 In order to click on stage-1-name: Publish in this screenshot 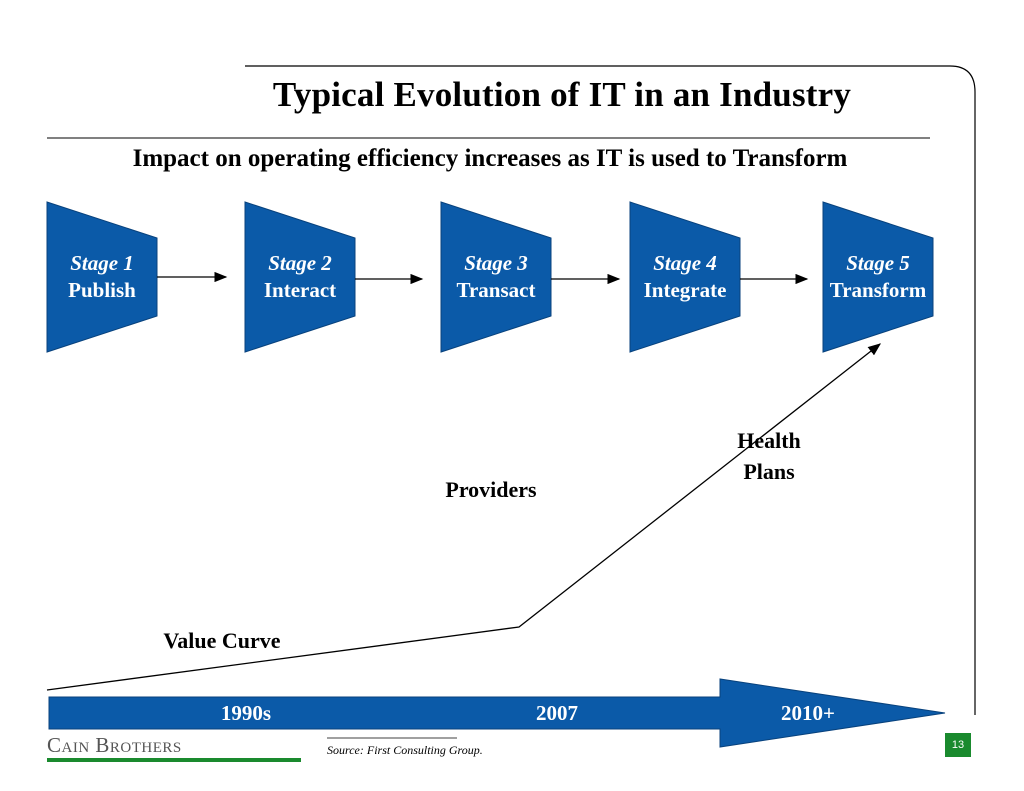, I will do `click(102, 290)`.